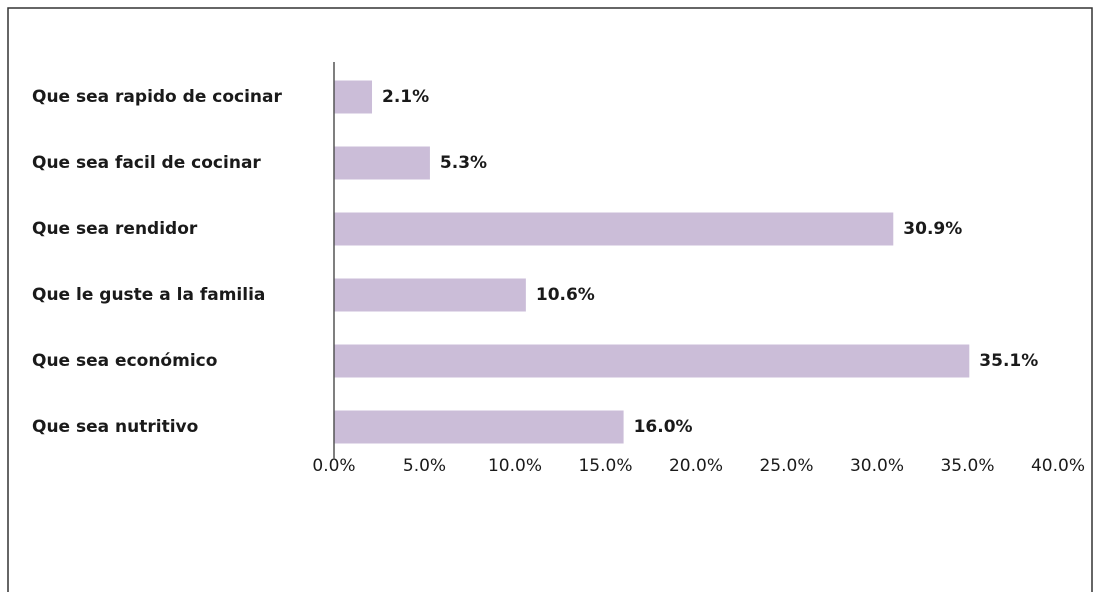 The width and height of the screenshot is (1094, 592). I want to click on value-label: 2.1%, so click(405, 97).